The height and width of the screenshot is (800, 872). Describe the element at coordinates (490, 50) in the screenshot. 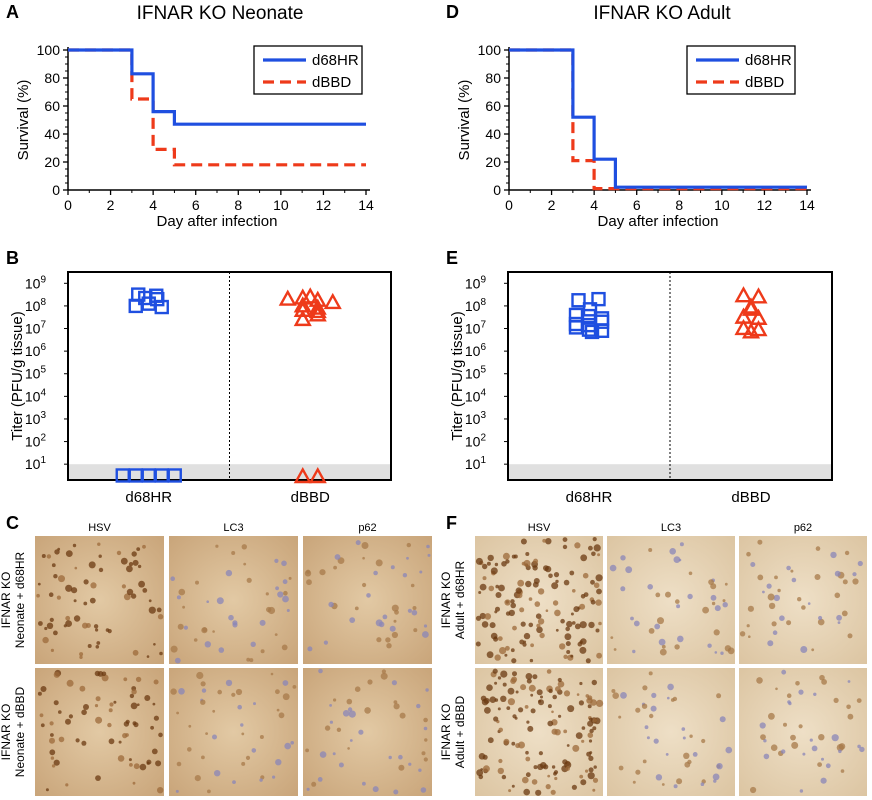

I see `y-tick-label: 100` at that location.